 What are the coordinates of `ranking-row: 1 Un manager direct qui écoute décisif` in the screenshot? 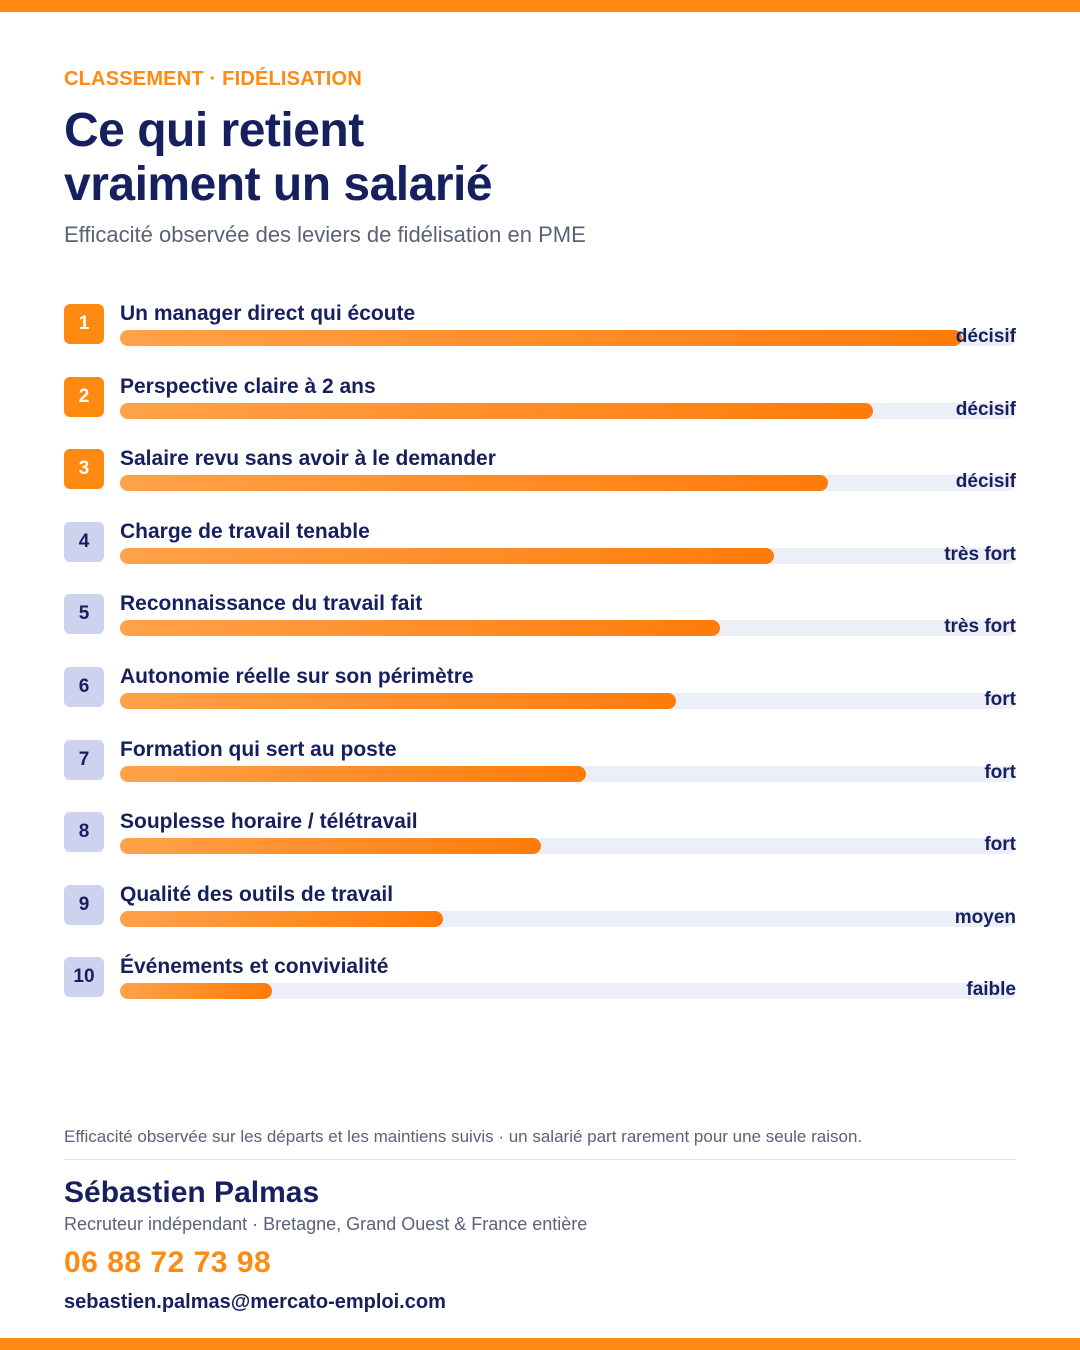 It's located at (540, 338).